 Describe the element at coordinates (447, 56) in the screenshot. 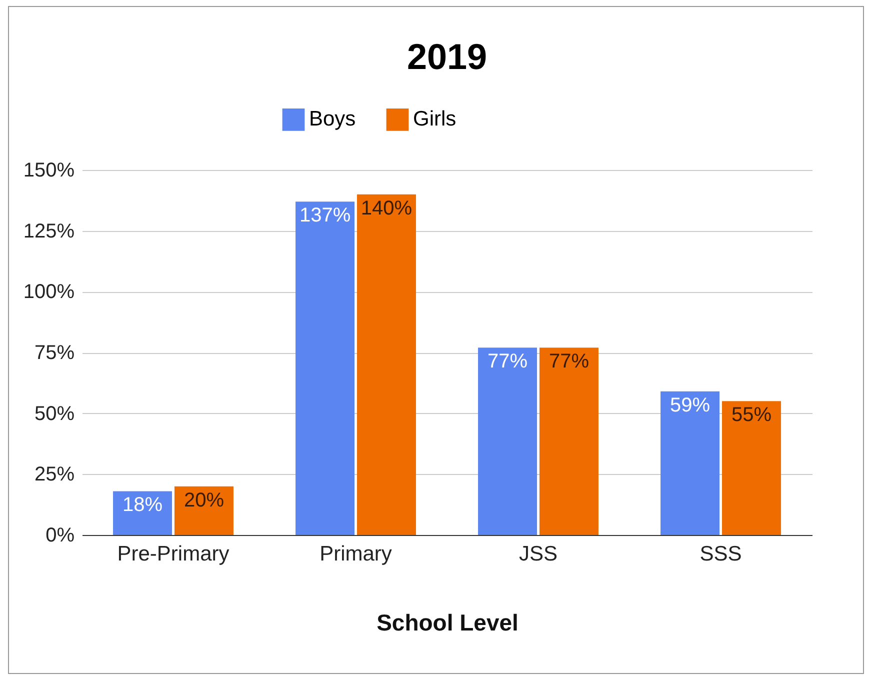

I see `chart-title: 2019` at that location.